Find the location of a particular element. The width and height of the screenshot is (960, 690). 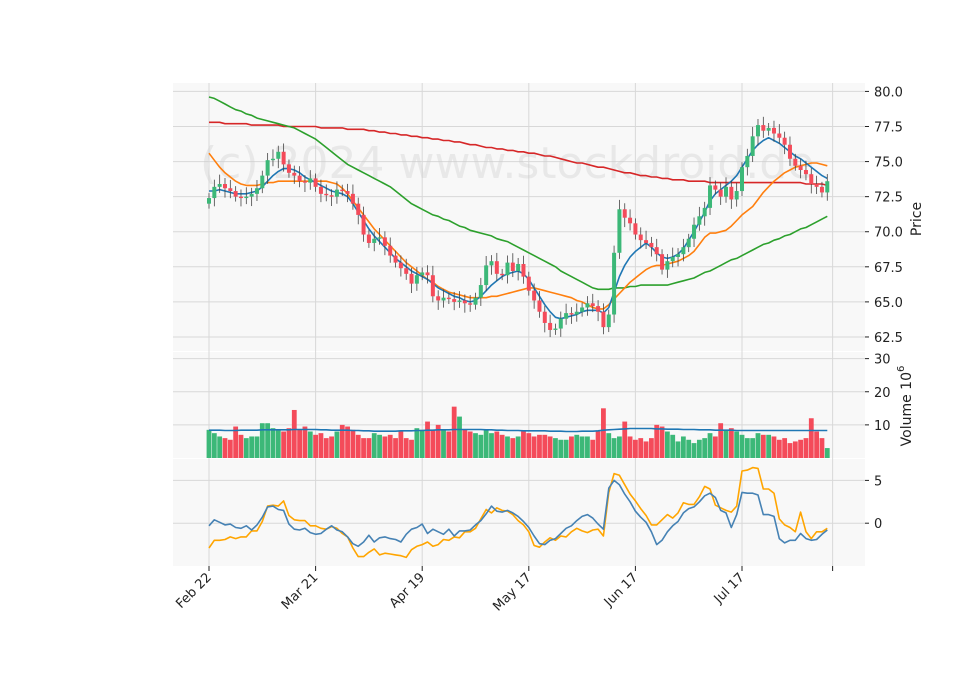

x-tick-label: Jul 17 is located at coordinates (729, 588).